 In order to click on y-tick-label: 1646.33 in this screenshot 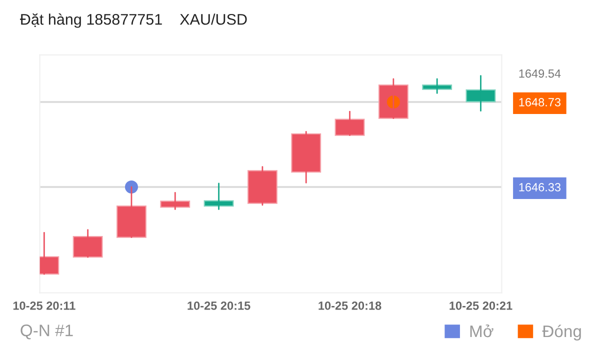, I will do `click(540, 187)`.